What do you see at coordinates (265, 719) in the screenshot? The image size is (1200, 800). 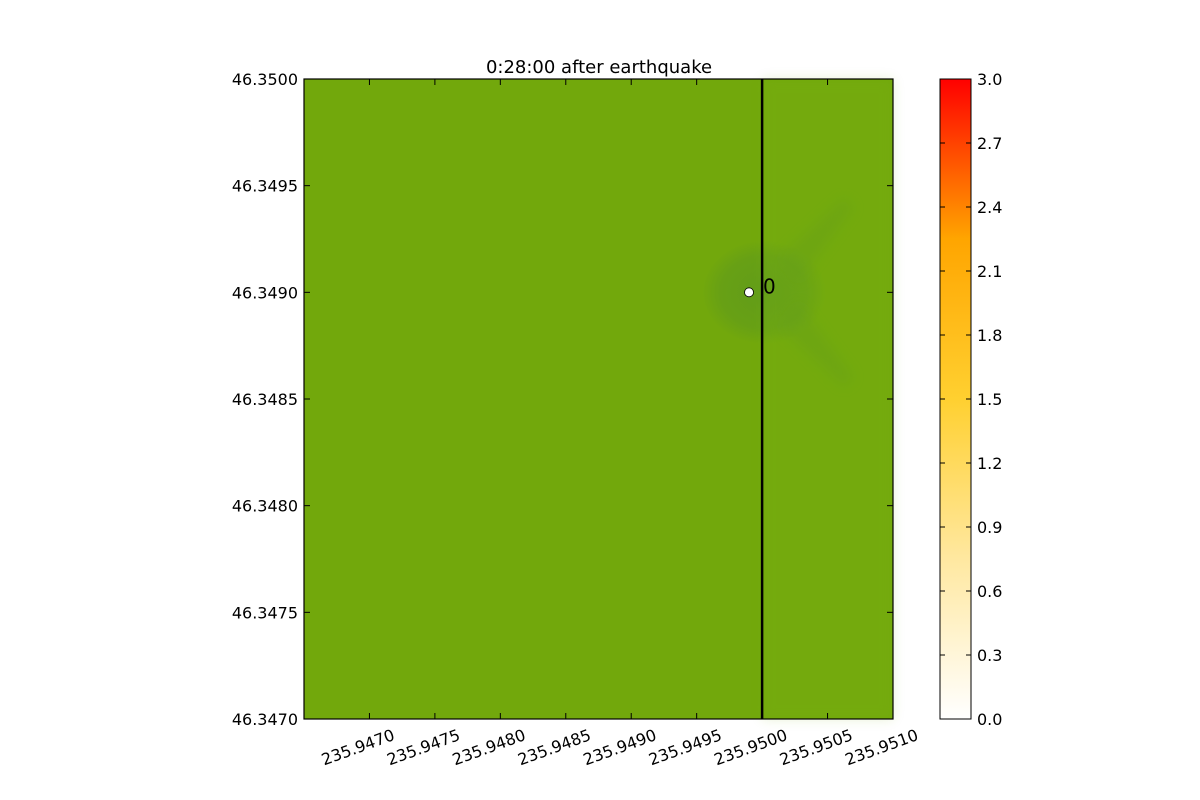 I see `y-tick-label: 46.3470` at bounding box center [265, 719].